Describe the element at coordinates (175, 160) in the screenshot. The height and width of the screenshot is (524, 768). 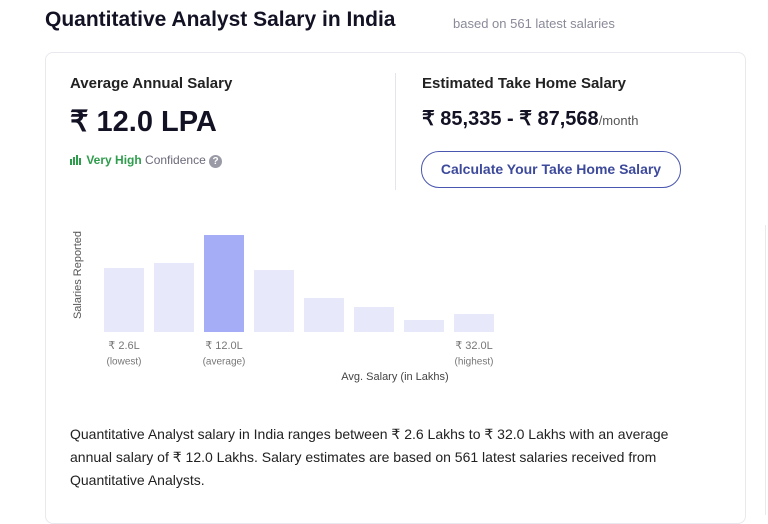
I see `confidence-label: Confidence` at that location.